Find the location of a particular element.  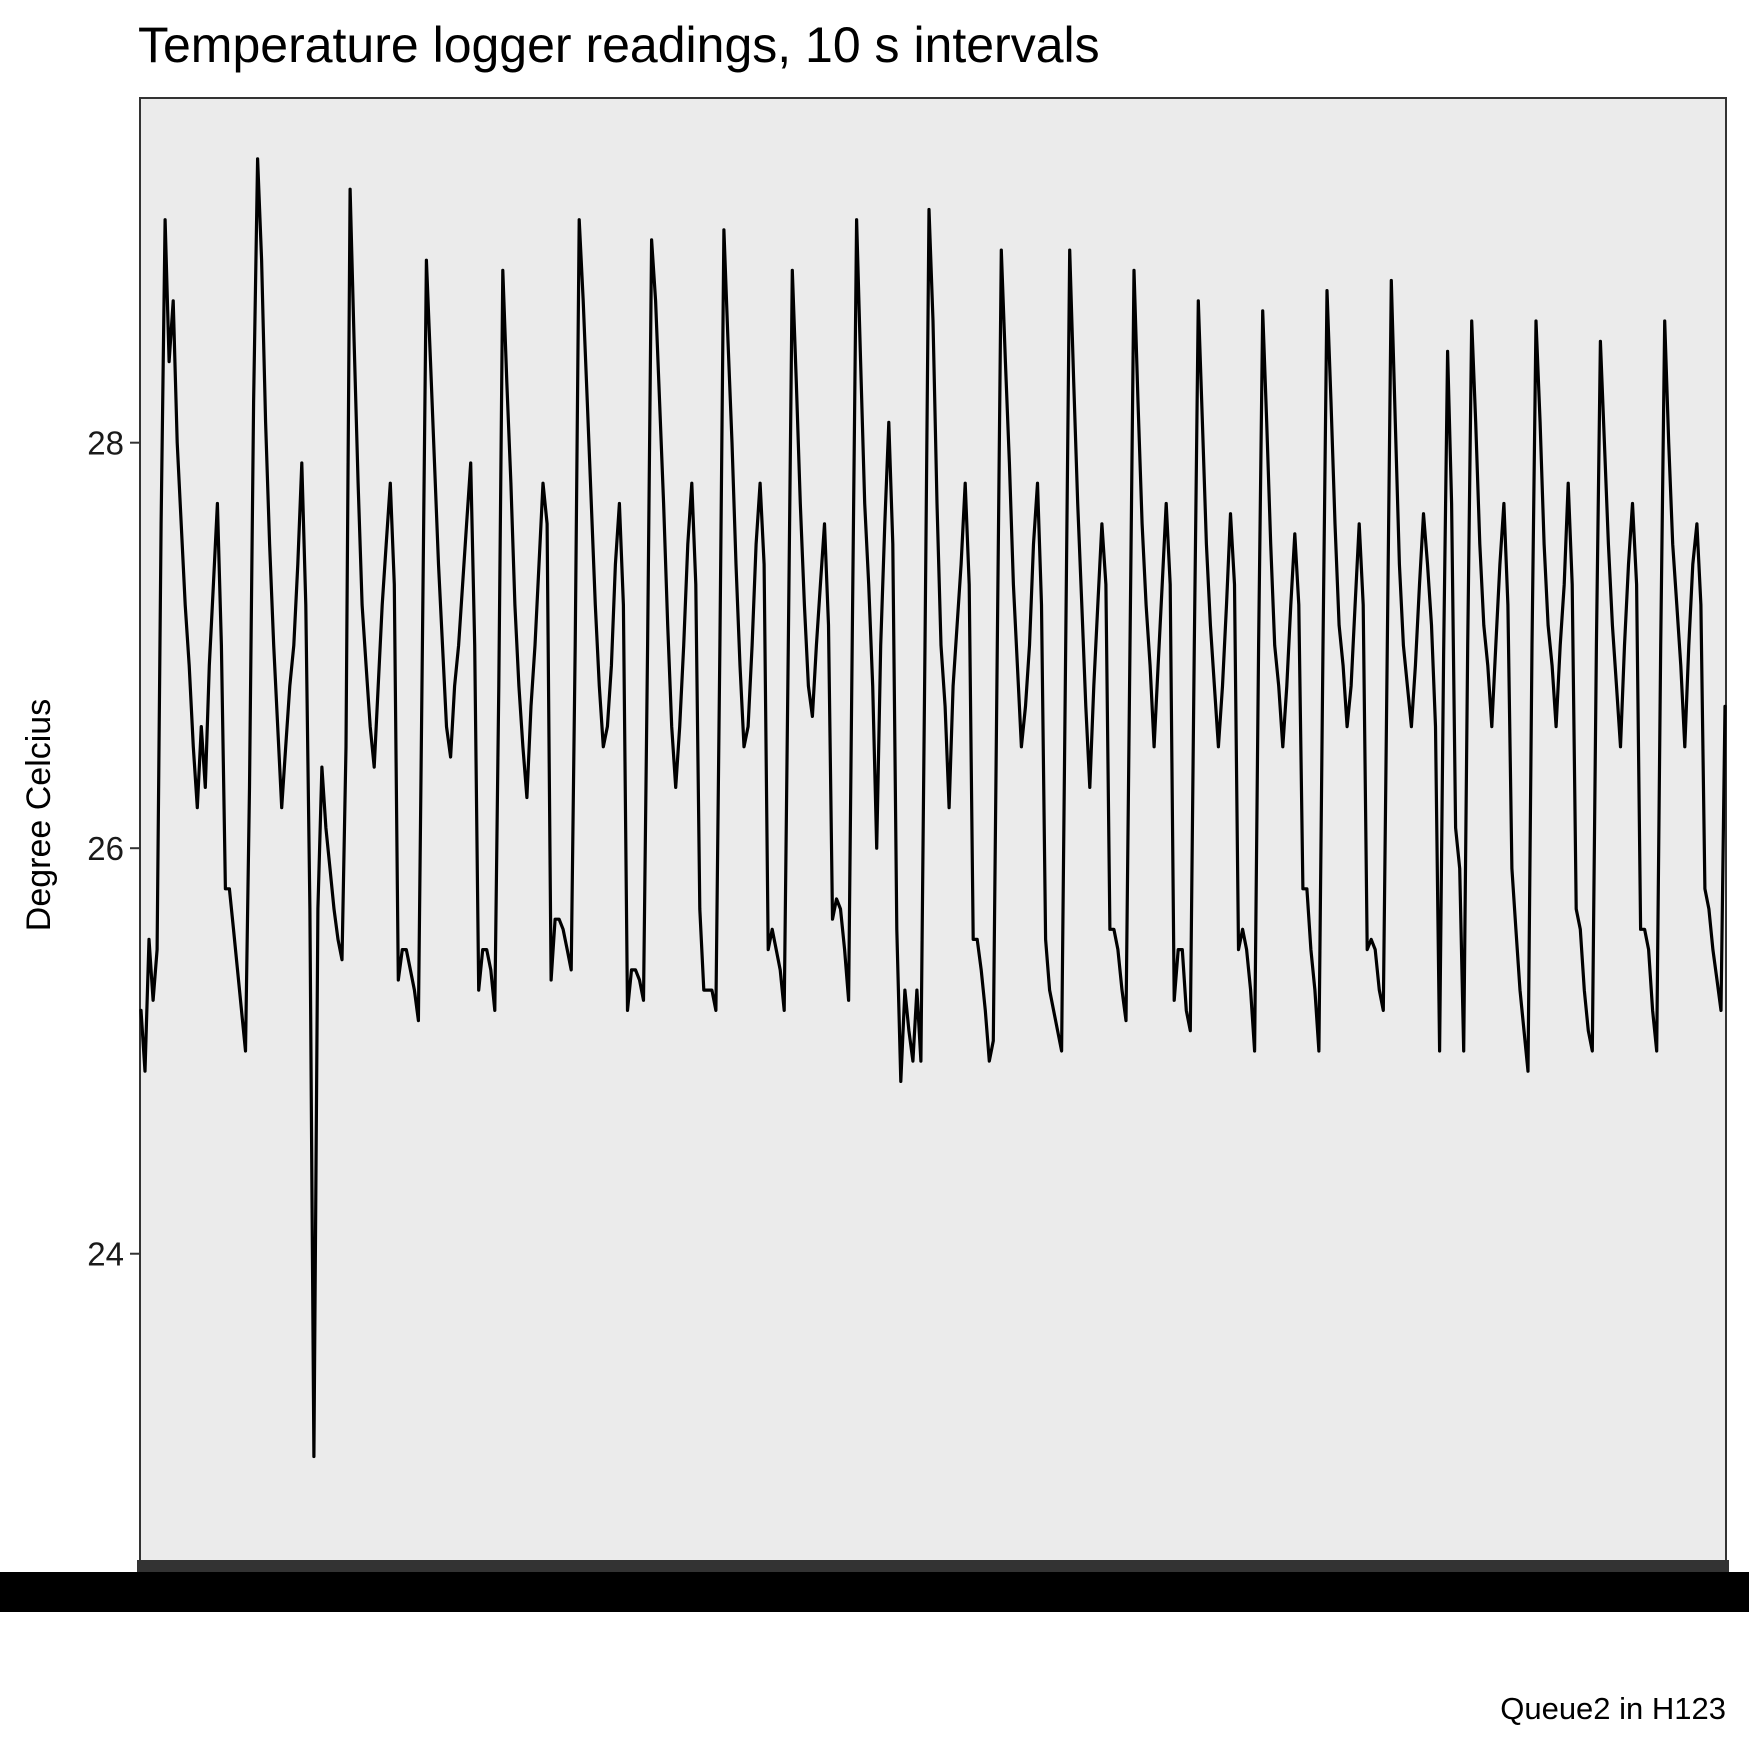

y-tick-label: 28 is located at coordinates (105, 443).